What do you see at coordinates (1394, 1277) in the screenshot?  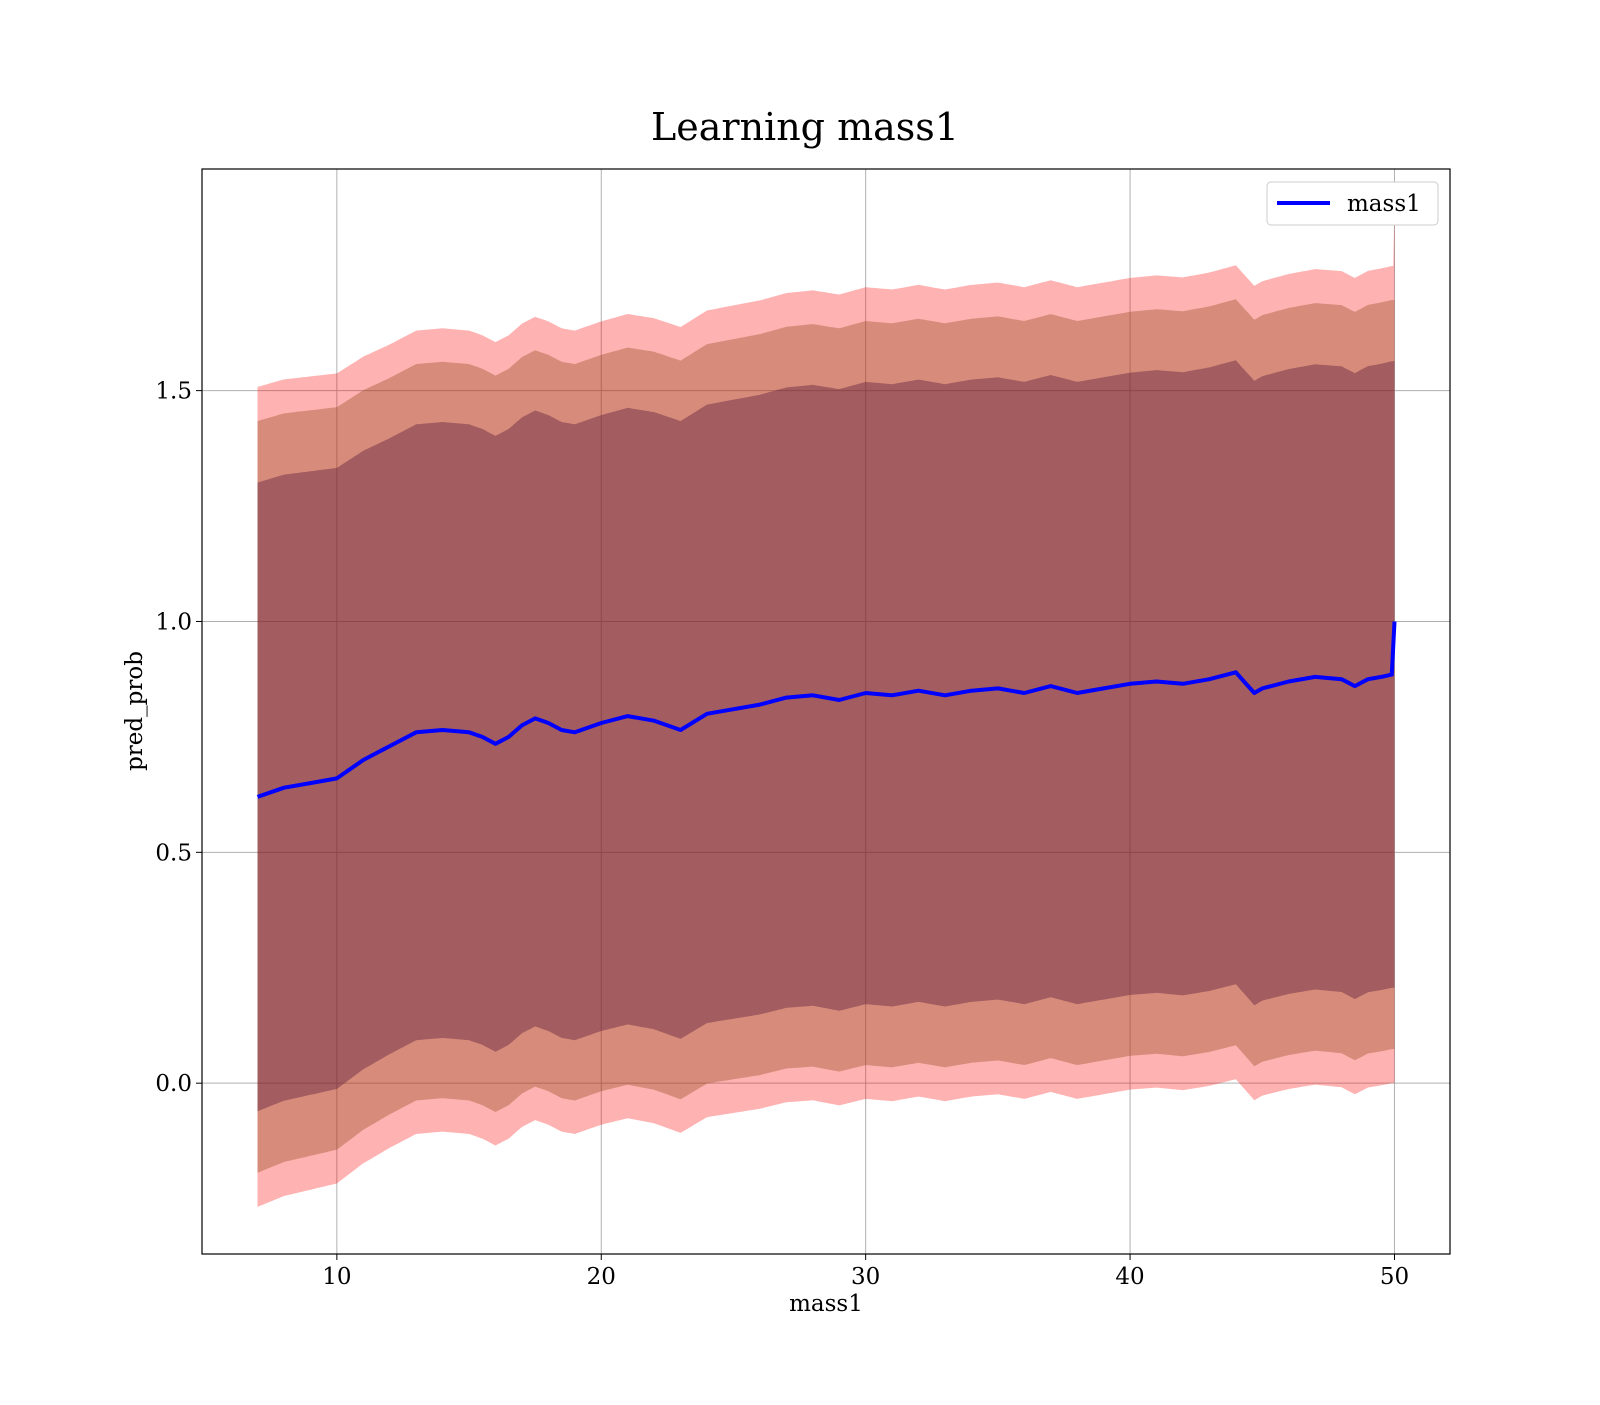 I see `x-tick-label-4: 50` at bounding box center [1394, 1277].